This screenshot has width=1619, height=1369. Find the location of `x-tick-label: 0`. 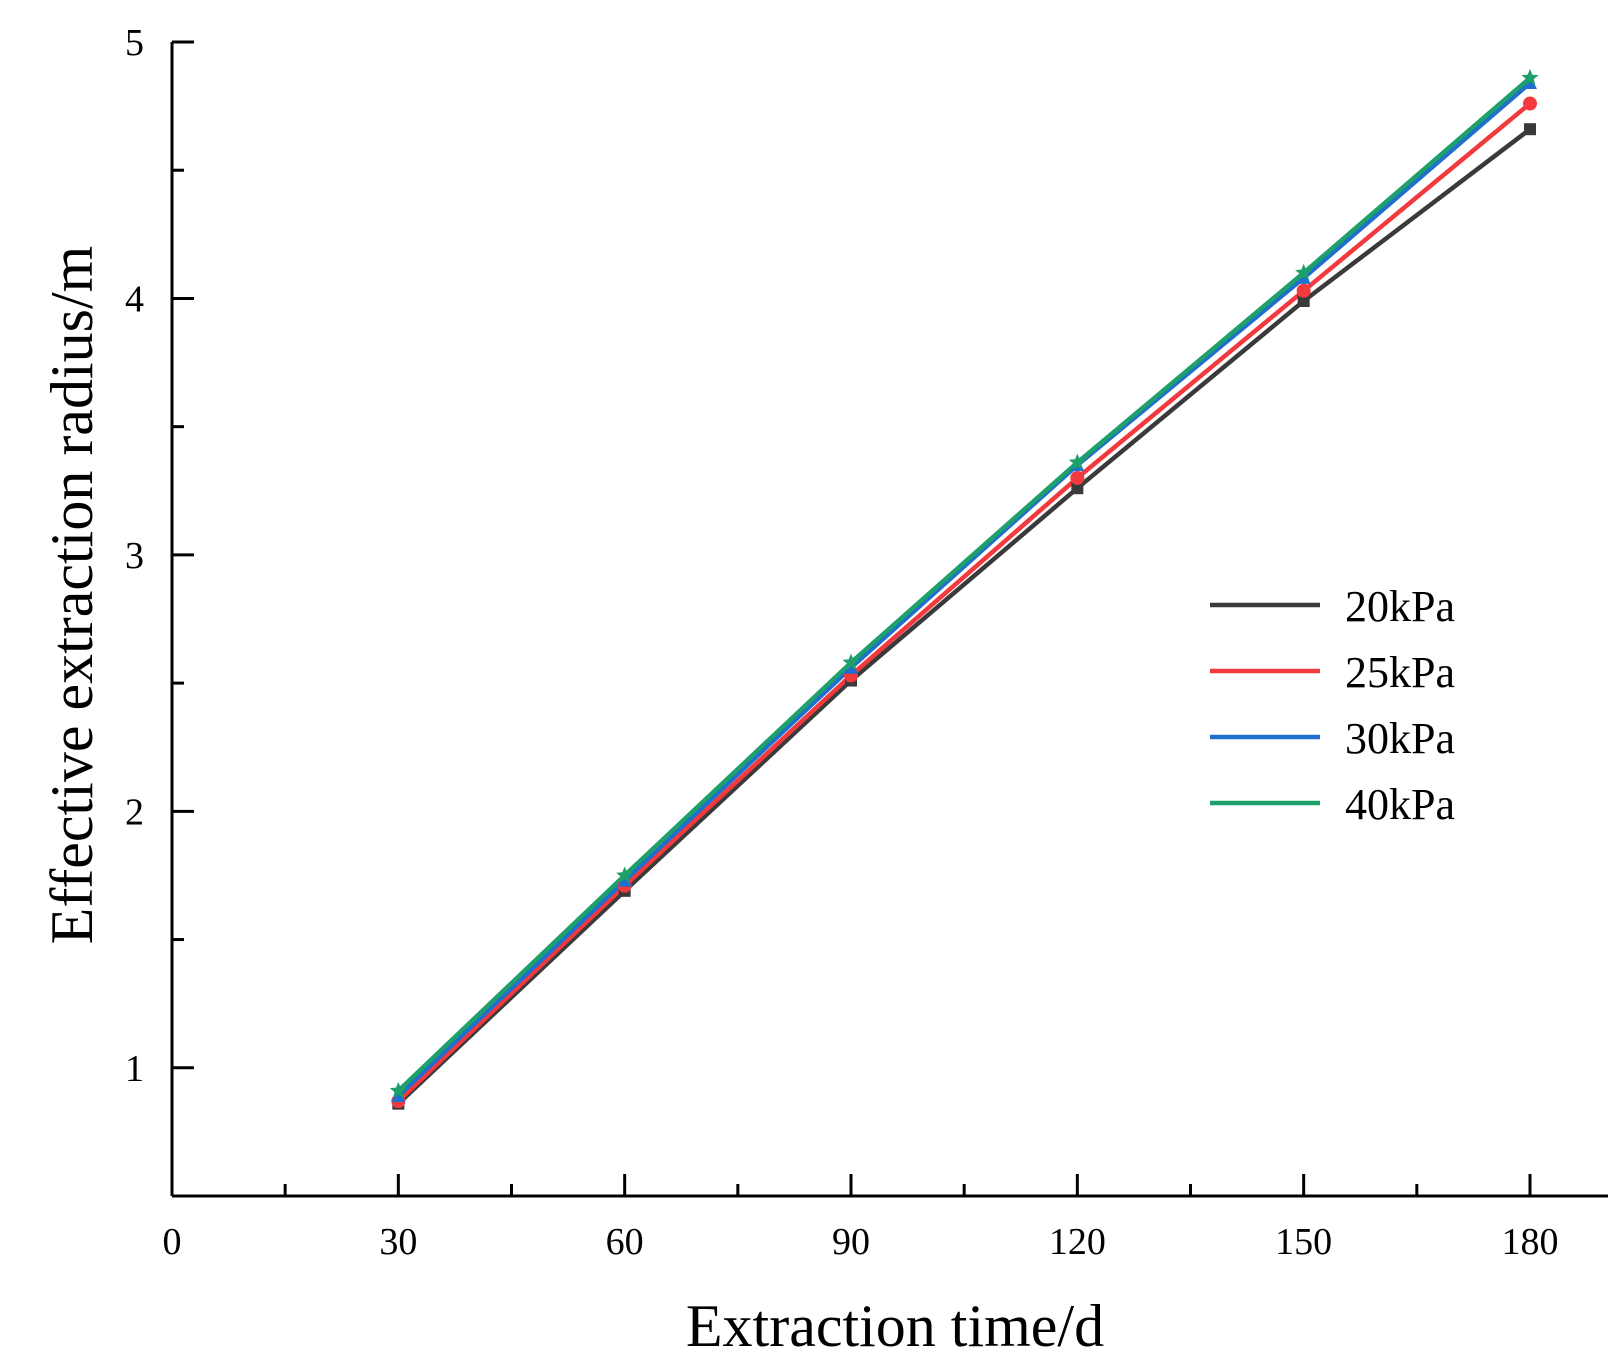

x-tick-label: 0 is located at coordinates (172, 1242).